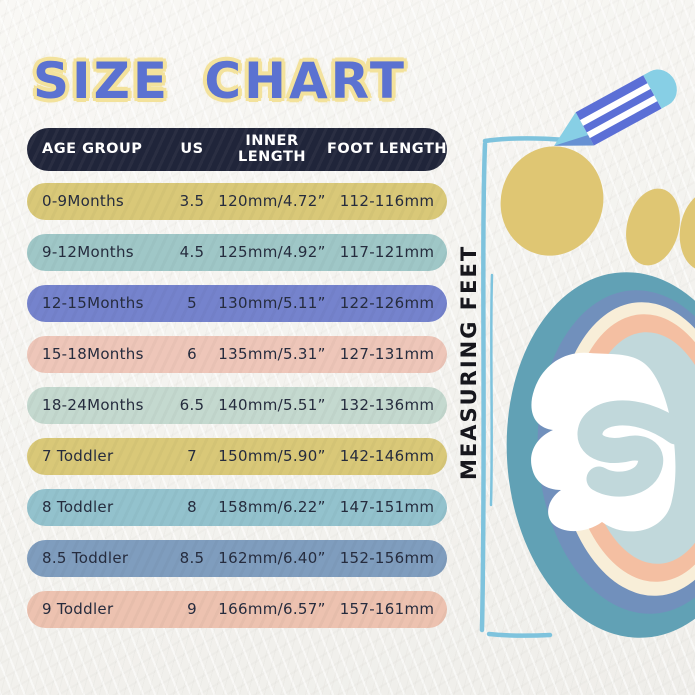 The width and height of the screenshot is (695, 695). I want to click on cell-inner-length: 162mm/6.40”, so click(272, 557).